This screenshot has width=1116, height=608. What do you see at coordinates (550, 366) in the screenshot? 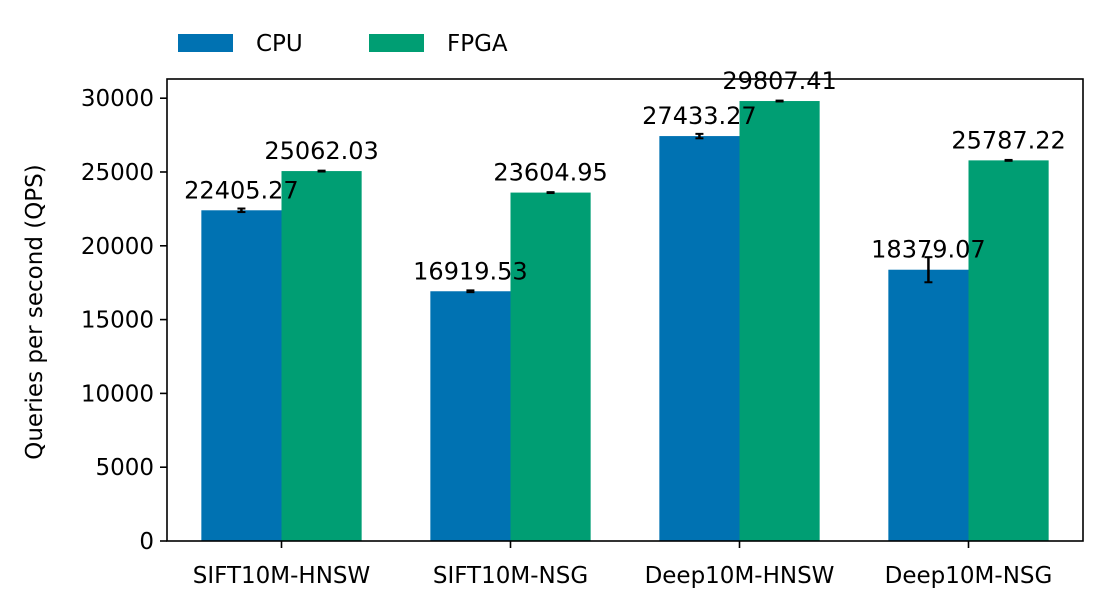
I see `bar-fpga-sift10m-nsg` at bounding box center [550, 366].